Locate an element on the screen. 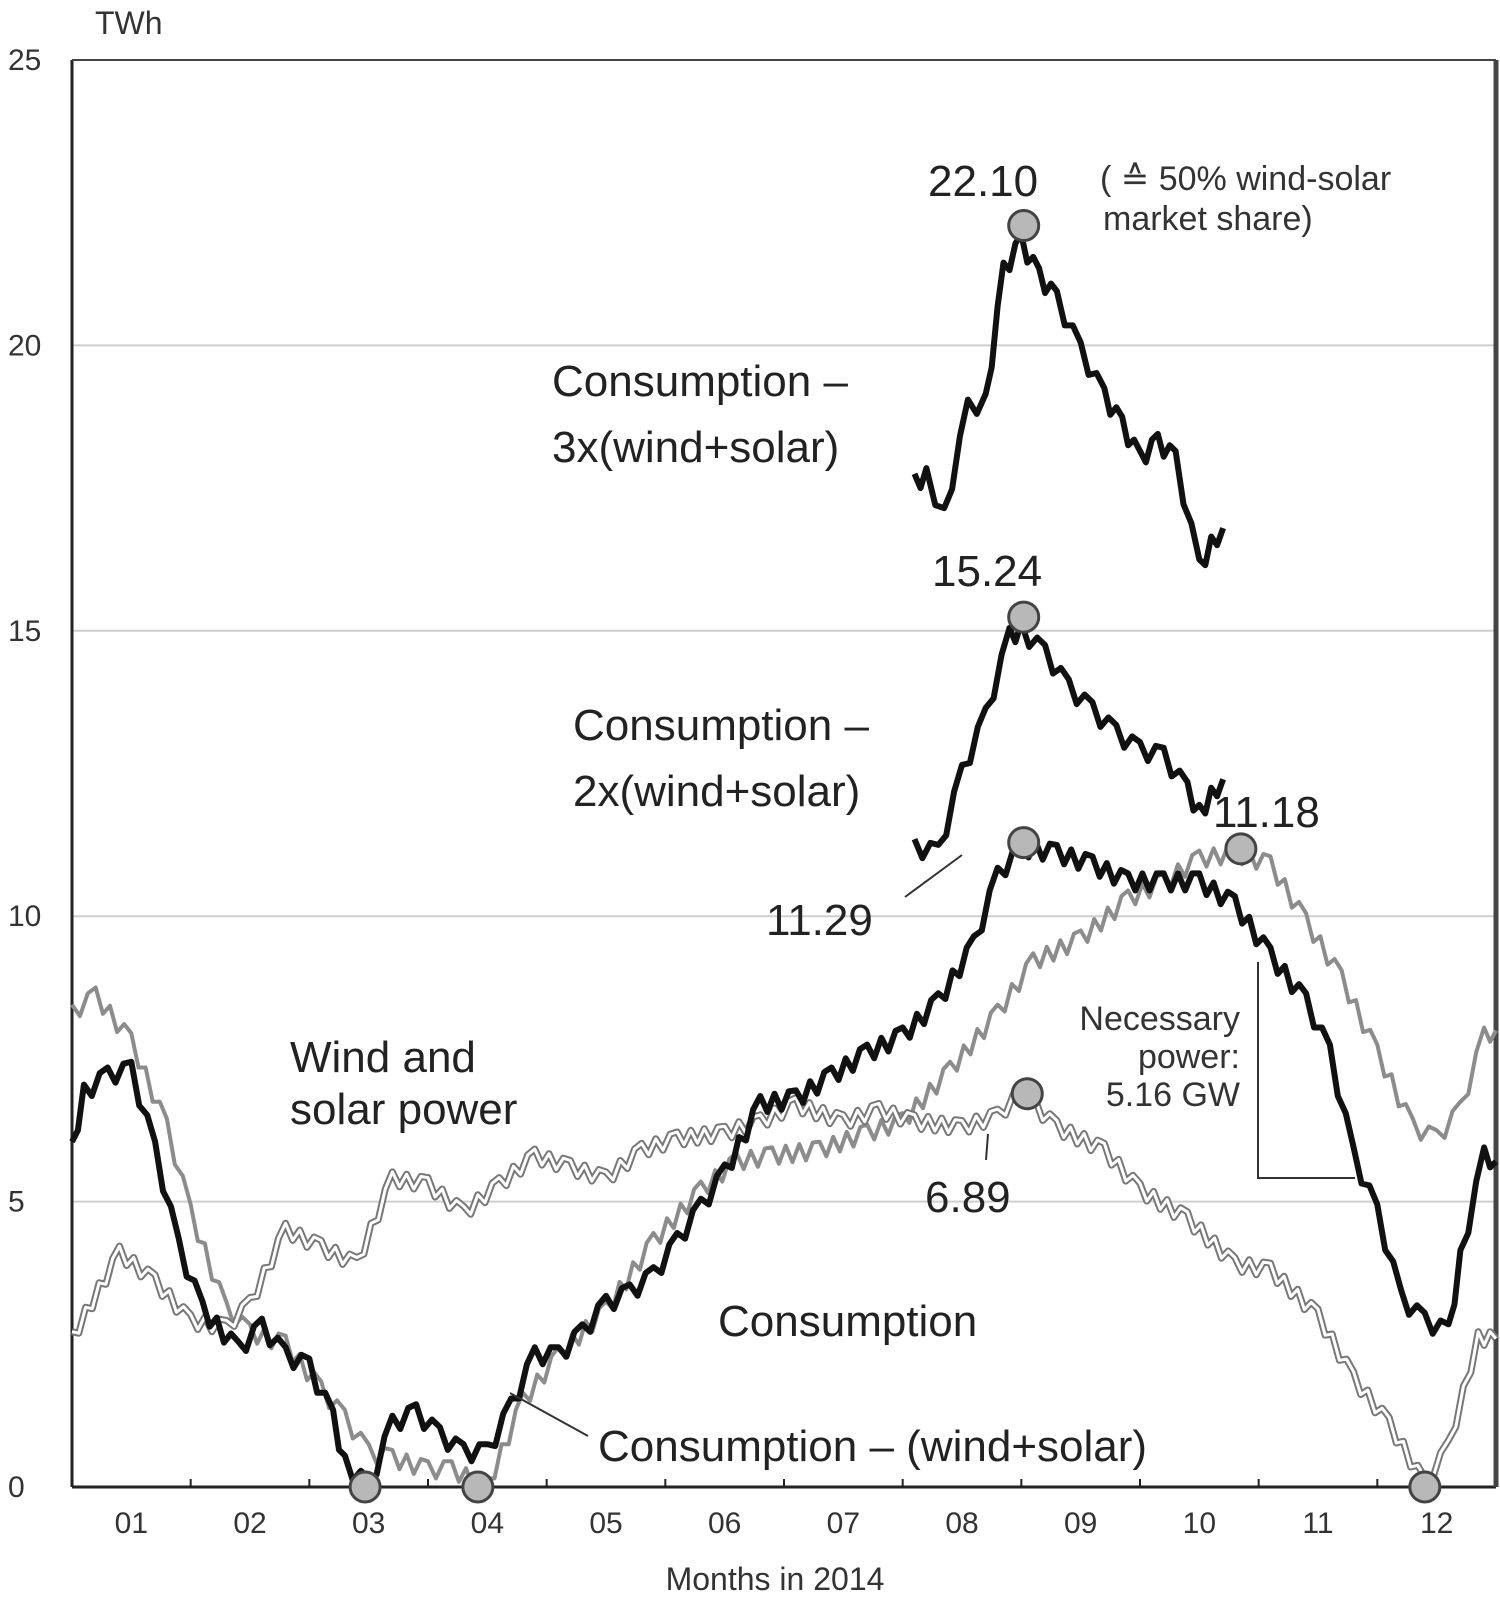 Image resolution: width=1500 pixels, height=1597 pixels. ws-peak-value-label: 6.89 is located at coordinates (968, 1197).